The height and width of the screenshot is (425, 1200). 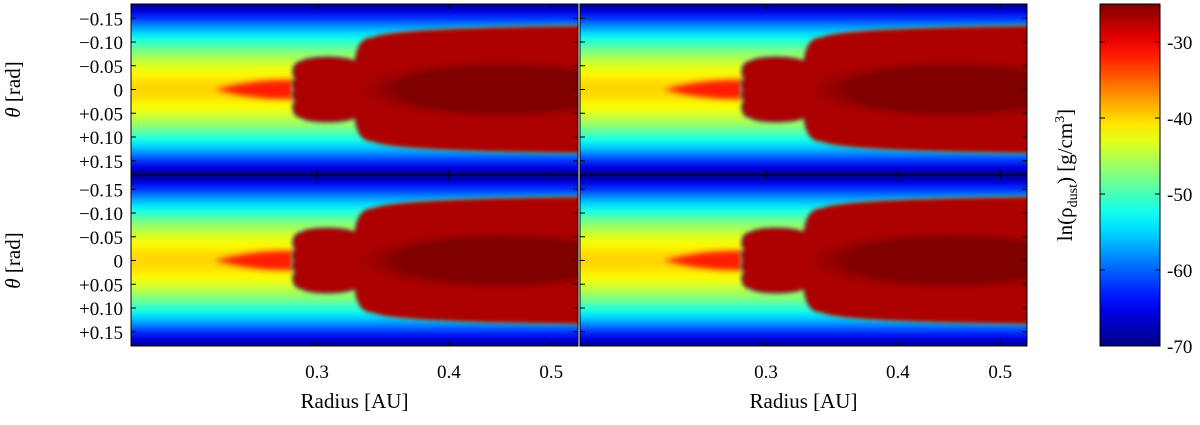 I want to click on colorbar-tick-label: -50, so click(x=1179, y=195).